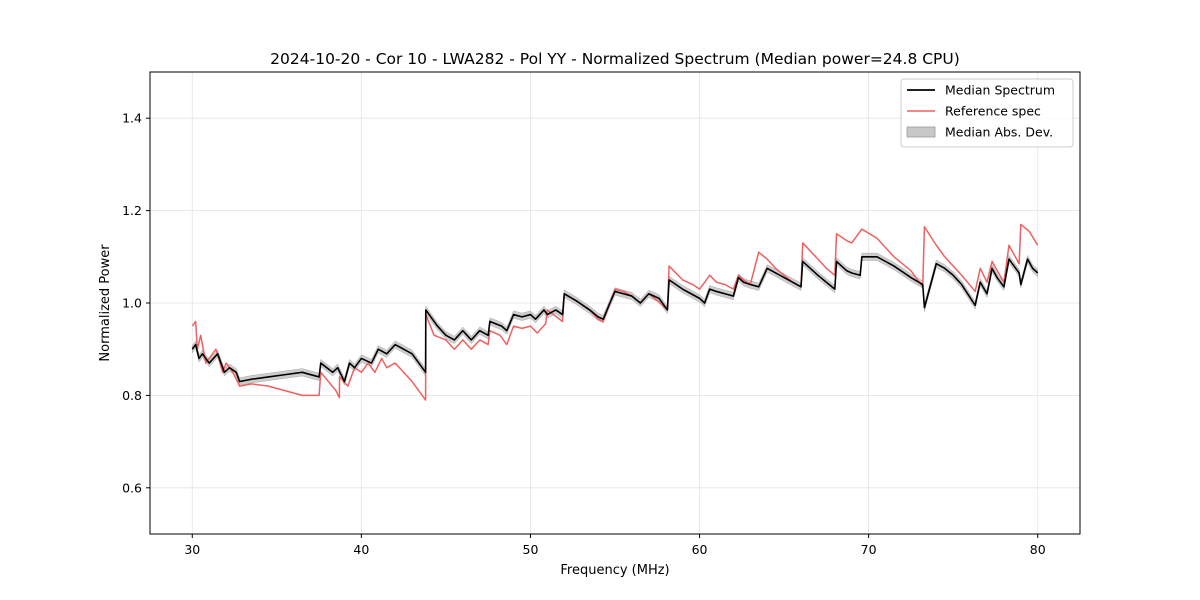 The image size is (1200, 600). What do you see at coordinates (614, 570) in the screenshot?
I see `x-axis-label: Frequency (MHz)` at bounding box center [614, 570].